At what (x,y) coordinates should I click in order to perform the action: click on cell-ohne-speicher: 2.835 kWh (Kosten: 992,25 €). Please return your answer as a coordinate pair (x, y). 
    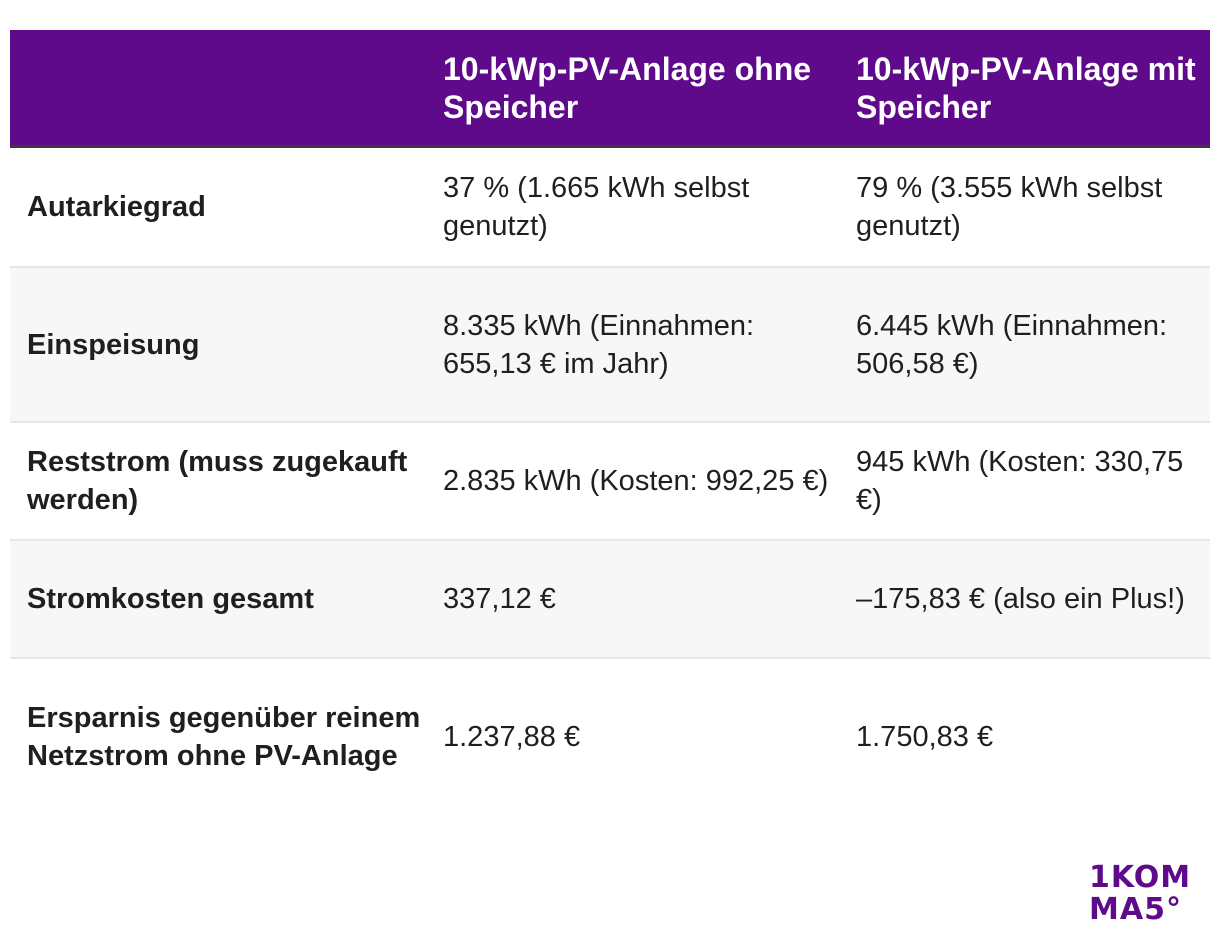
    Looking at the image, I should click on (636, 481).